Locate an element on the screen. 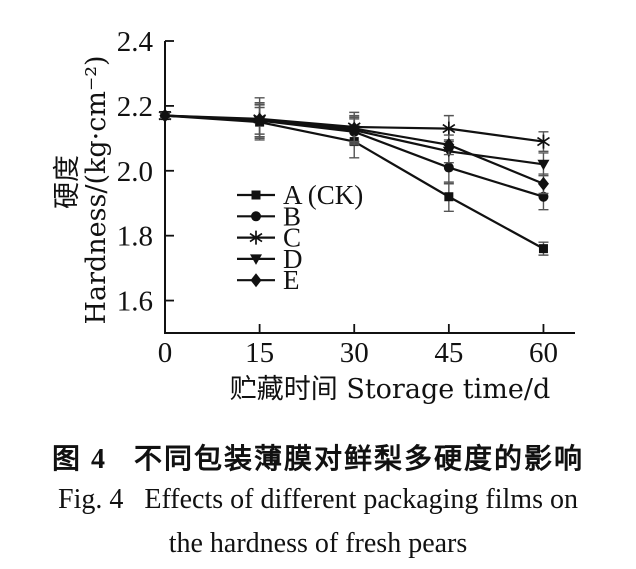 The height and width of the screenshot is (569, 636). x-axis-label: 贮藏时间 Storage time/d is located at coordinates (390, 389).